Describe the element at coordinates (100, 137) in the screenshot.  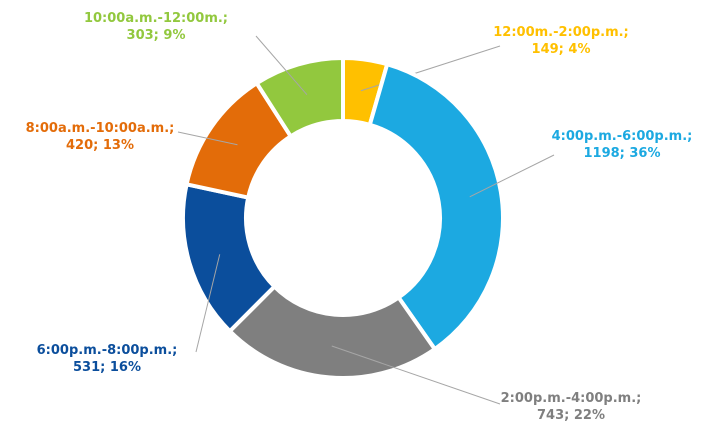
I see `data-label: 8:00a.m.-10:00a.m.; 420; 13%` at that location.